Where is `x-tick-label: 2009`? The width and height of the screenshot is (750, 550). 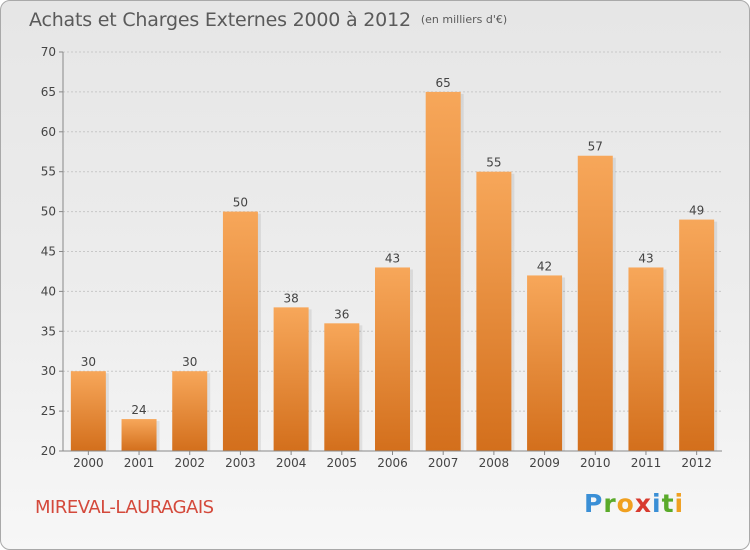
x-tick-label: 2009 is located at coordinates (544, 463).